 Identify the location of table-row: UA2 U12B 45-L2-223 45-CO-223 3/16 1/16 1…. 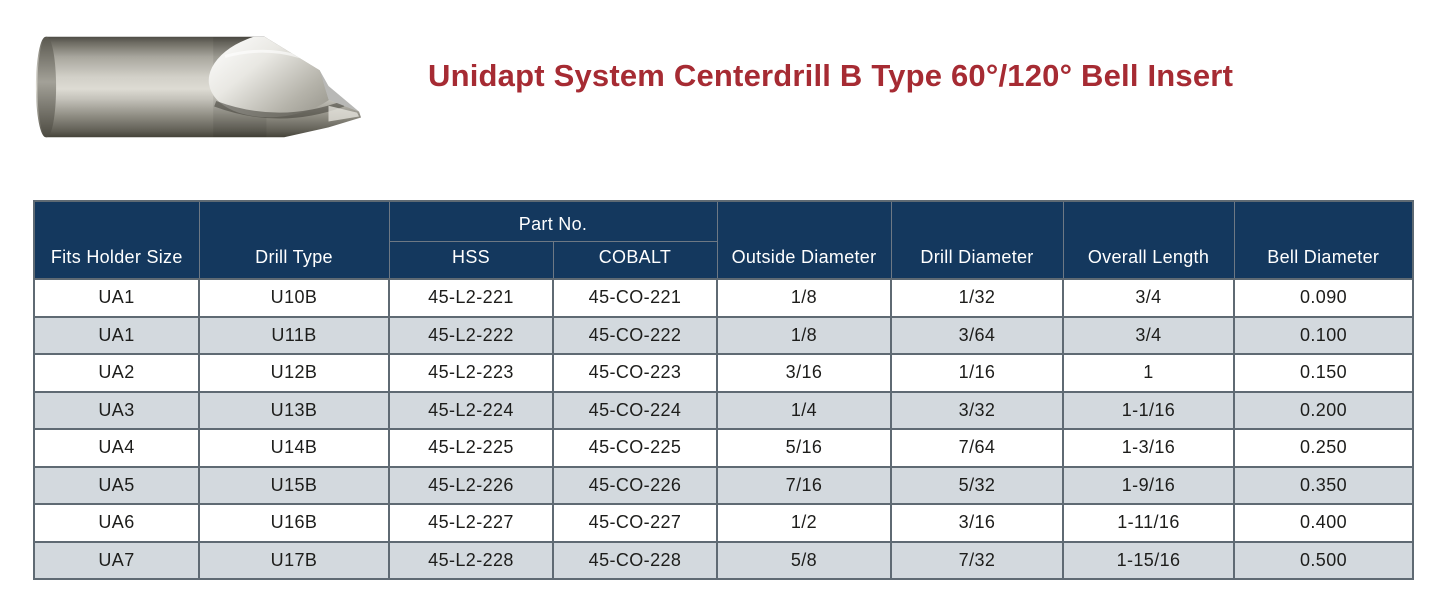
(723, 373).